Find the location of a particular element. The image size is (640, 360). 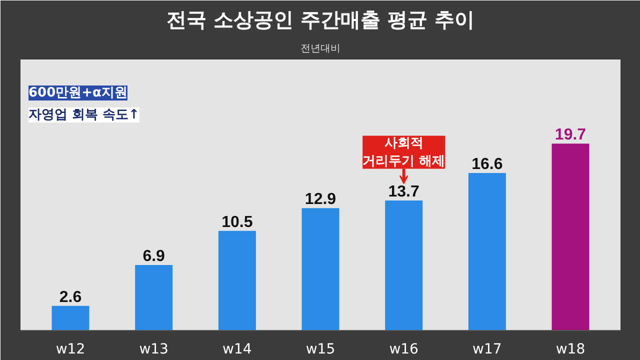

x-tick-label: w16 is located at coordinates (404, 350).